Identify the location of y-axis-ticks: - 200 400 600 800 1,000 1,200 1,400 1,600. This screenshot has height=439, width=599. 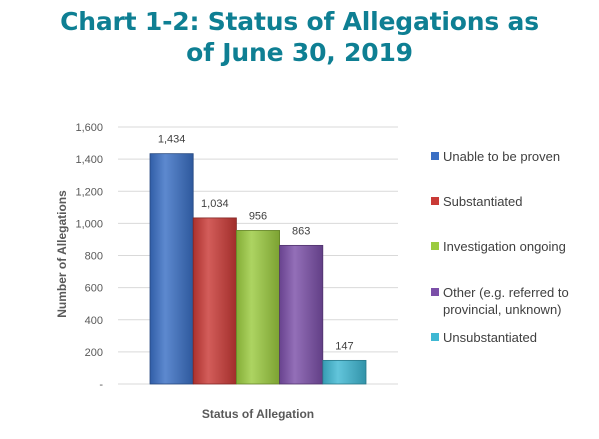
(89, 256).